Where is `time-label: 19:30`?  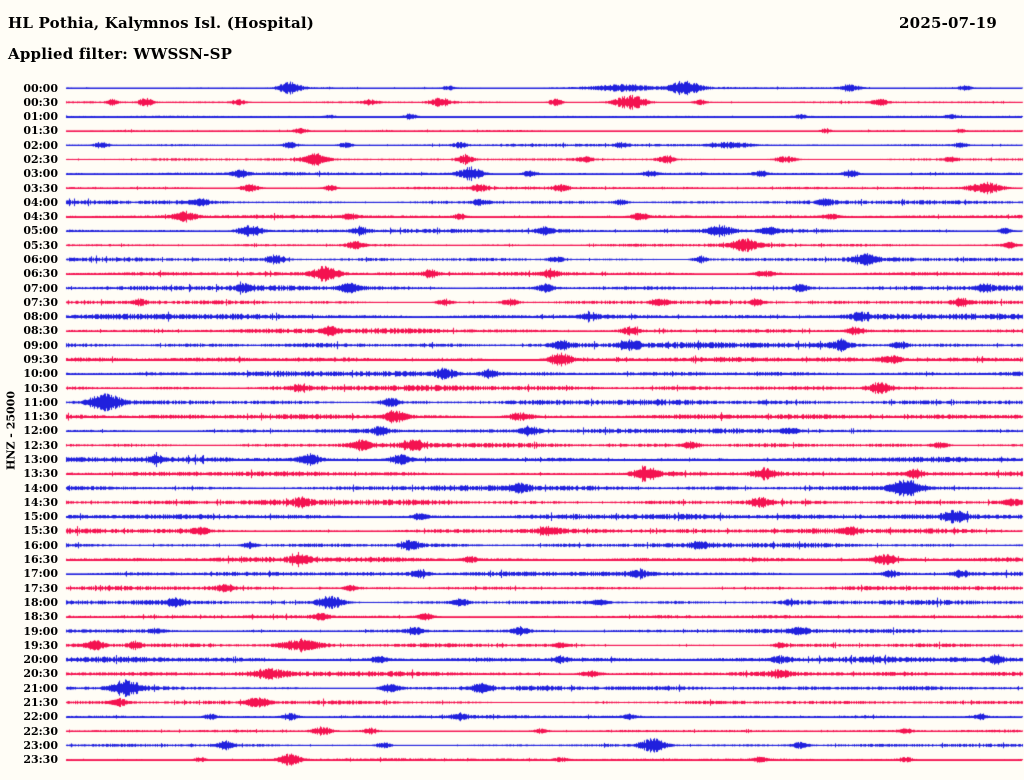
time-label: 19:30 is located at coordinates (40, 645).